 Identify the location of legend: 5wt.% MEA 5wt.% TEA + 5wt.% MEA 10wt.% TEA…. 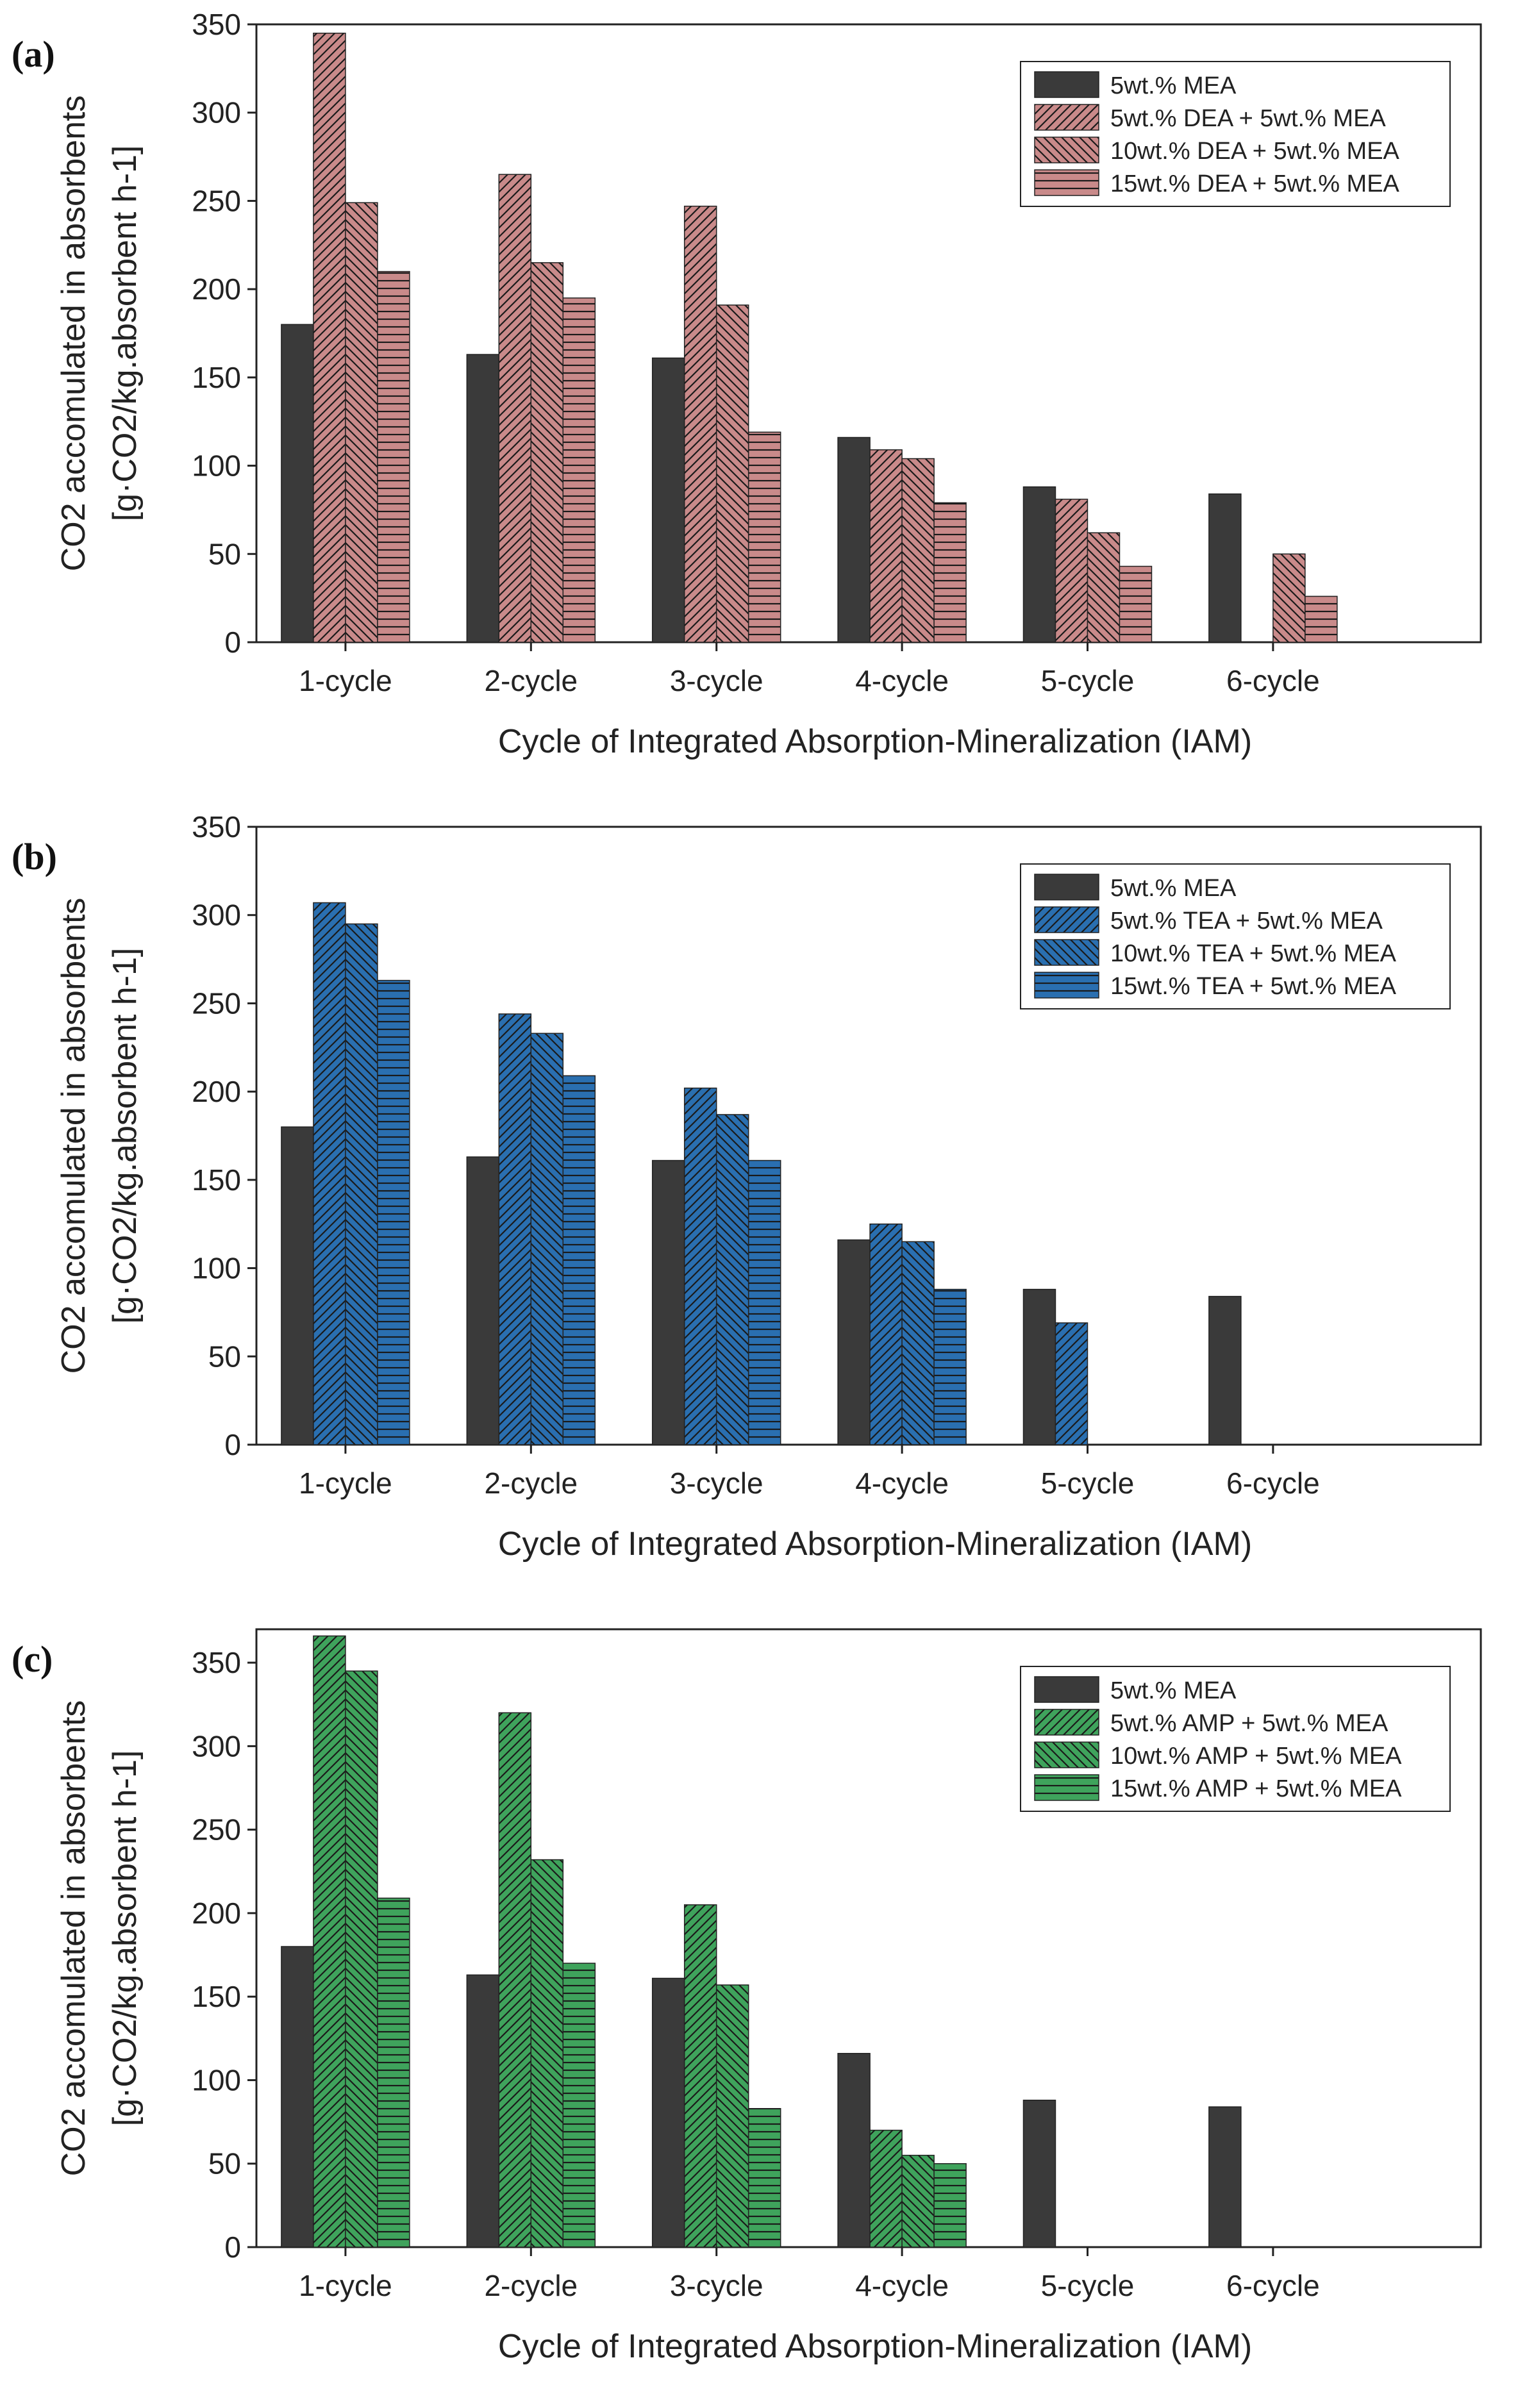
(1235, 936).